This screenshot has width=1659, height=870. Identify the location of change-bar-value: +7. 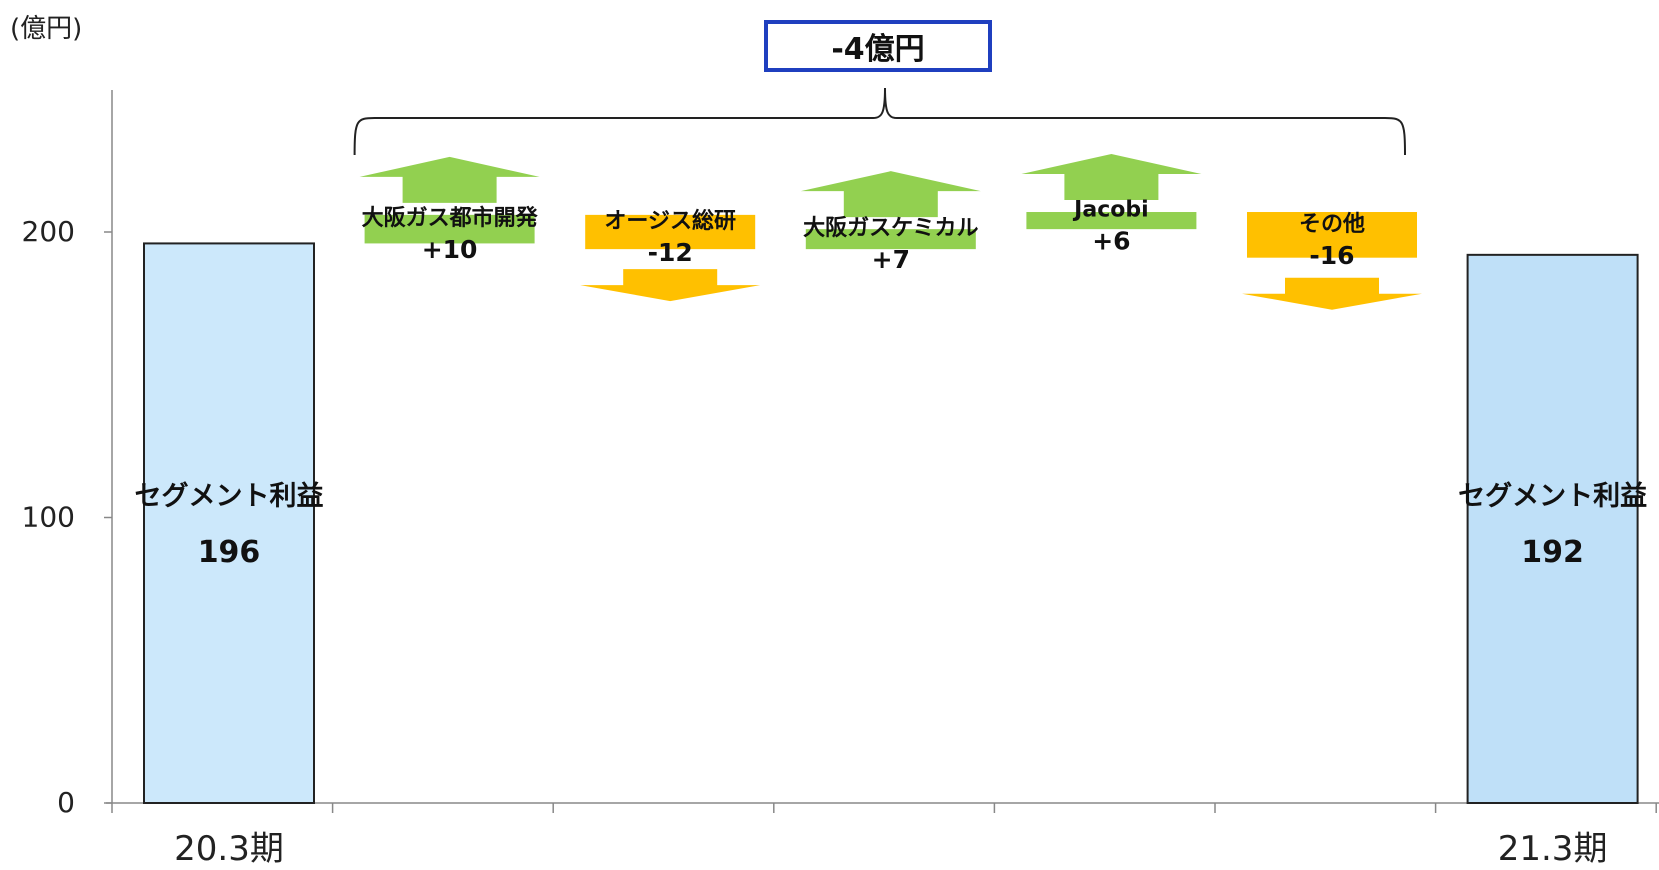
(891, 259).